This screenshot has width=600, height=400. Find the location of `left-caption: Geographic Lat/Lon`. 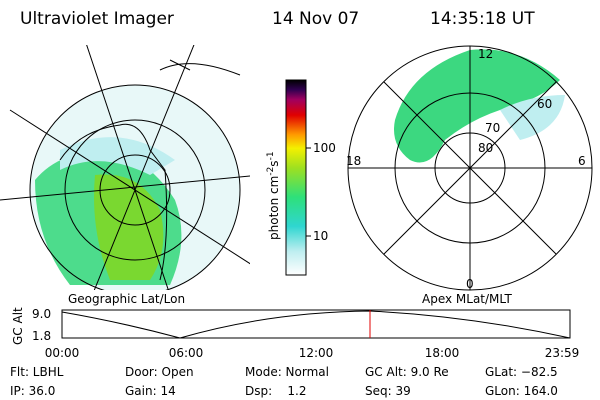

left-caption: Geographic Lat/Lon is located at coordinates (126, 299).